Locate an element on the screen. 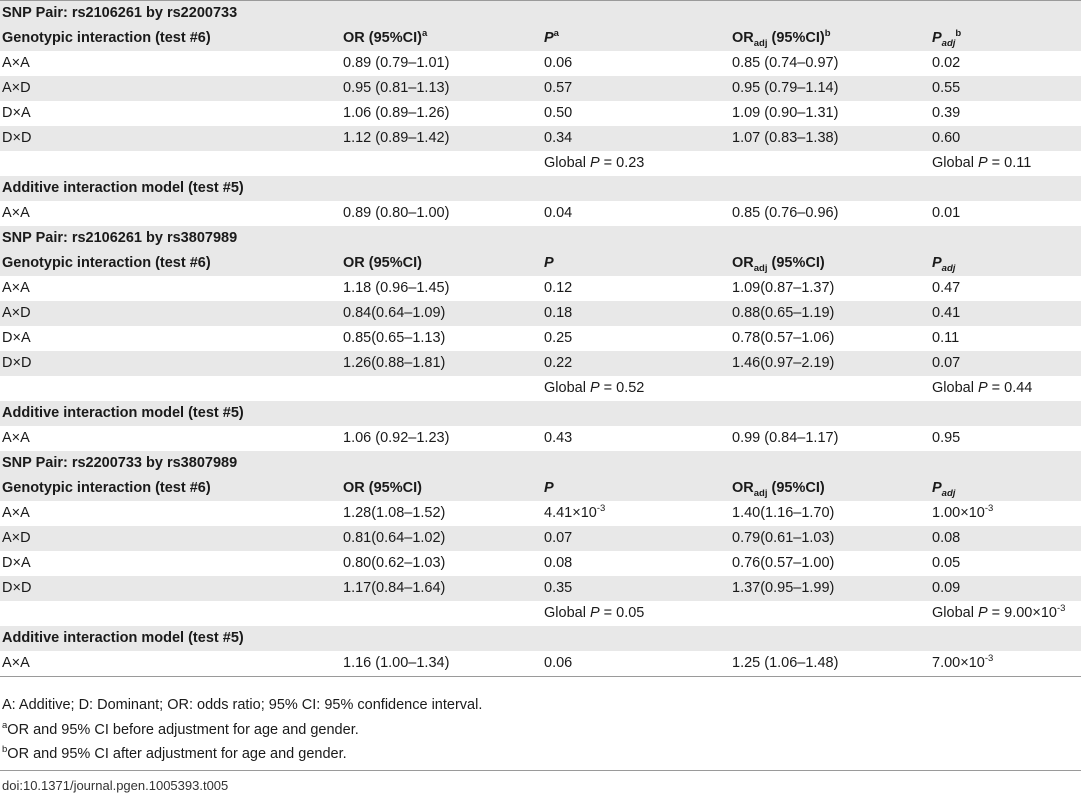 Image resolution: width=1081 pixels, height=800 pixels. p-cell: 0.34 is located at coordinates (638, 138).